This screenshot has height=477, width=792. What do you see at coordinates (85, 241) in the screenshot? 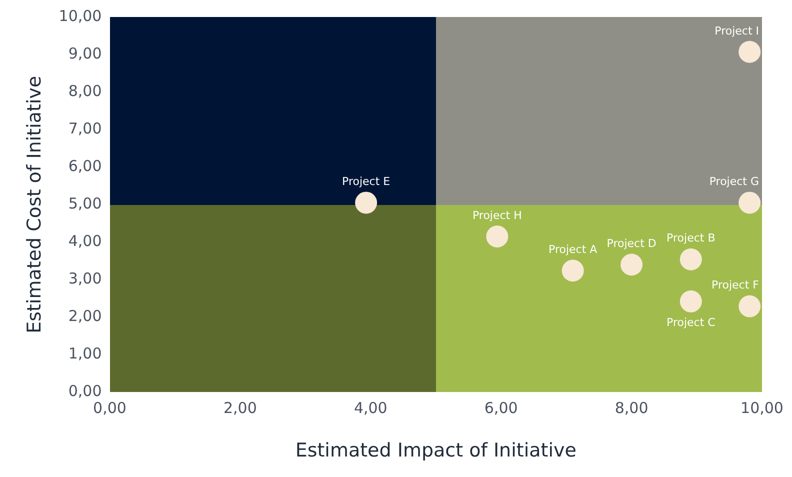
I see `y-tick-label: 4,00` at bounding box center [85, 241].